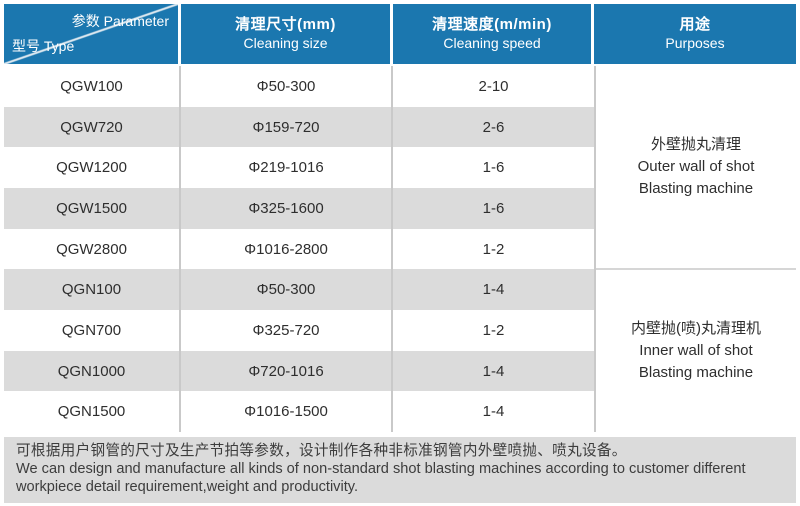 This screenshot has height=506, width=800. I want to click on table-row: QGW720 Φ159-720 2-6, so click(300, 127).